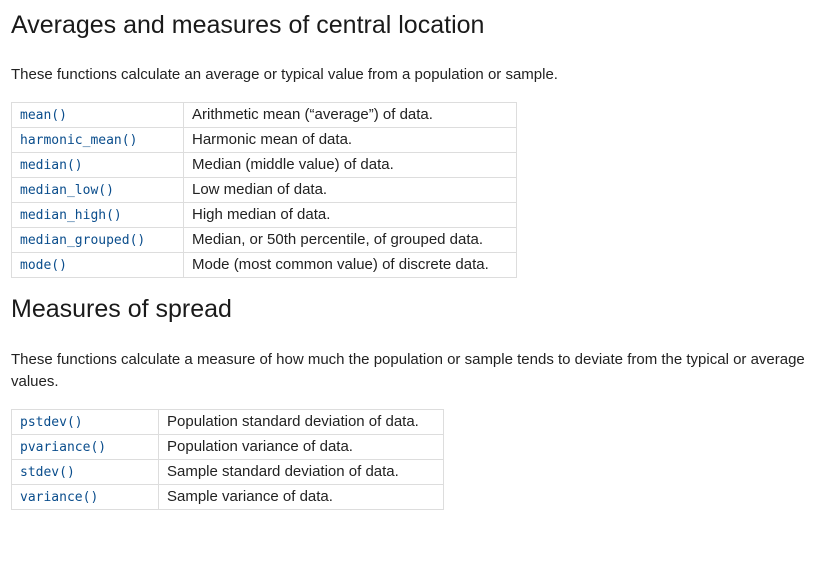 The image size is (821, 582). I want to click on function-description: Arithmetic mean (“average”) of data., so click(350, 115).